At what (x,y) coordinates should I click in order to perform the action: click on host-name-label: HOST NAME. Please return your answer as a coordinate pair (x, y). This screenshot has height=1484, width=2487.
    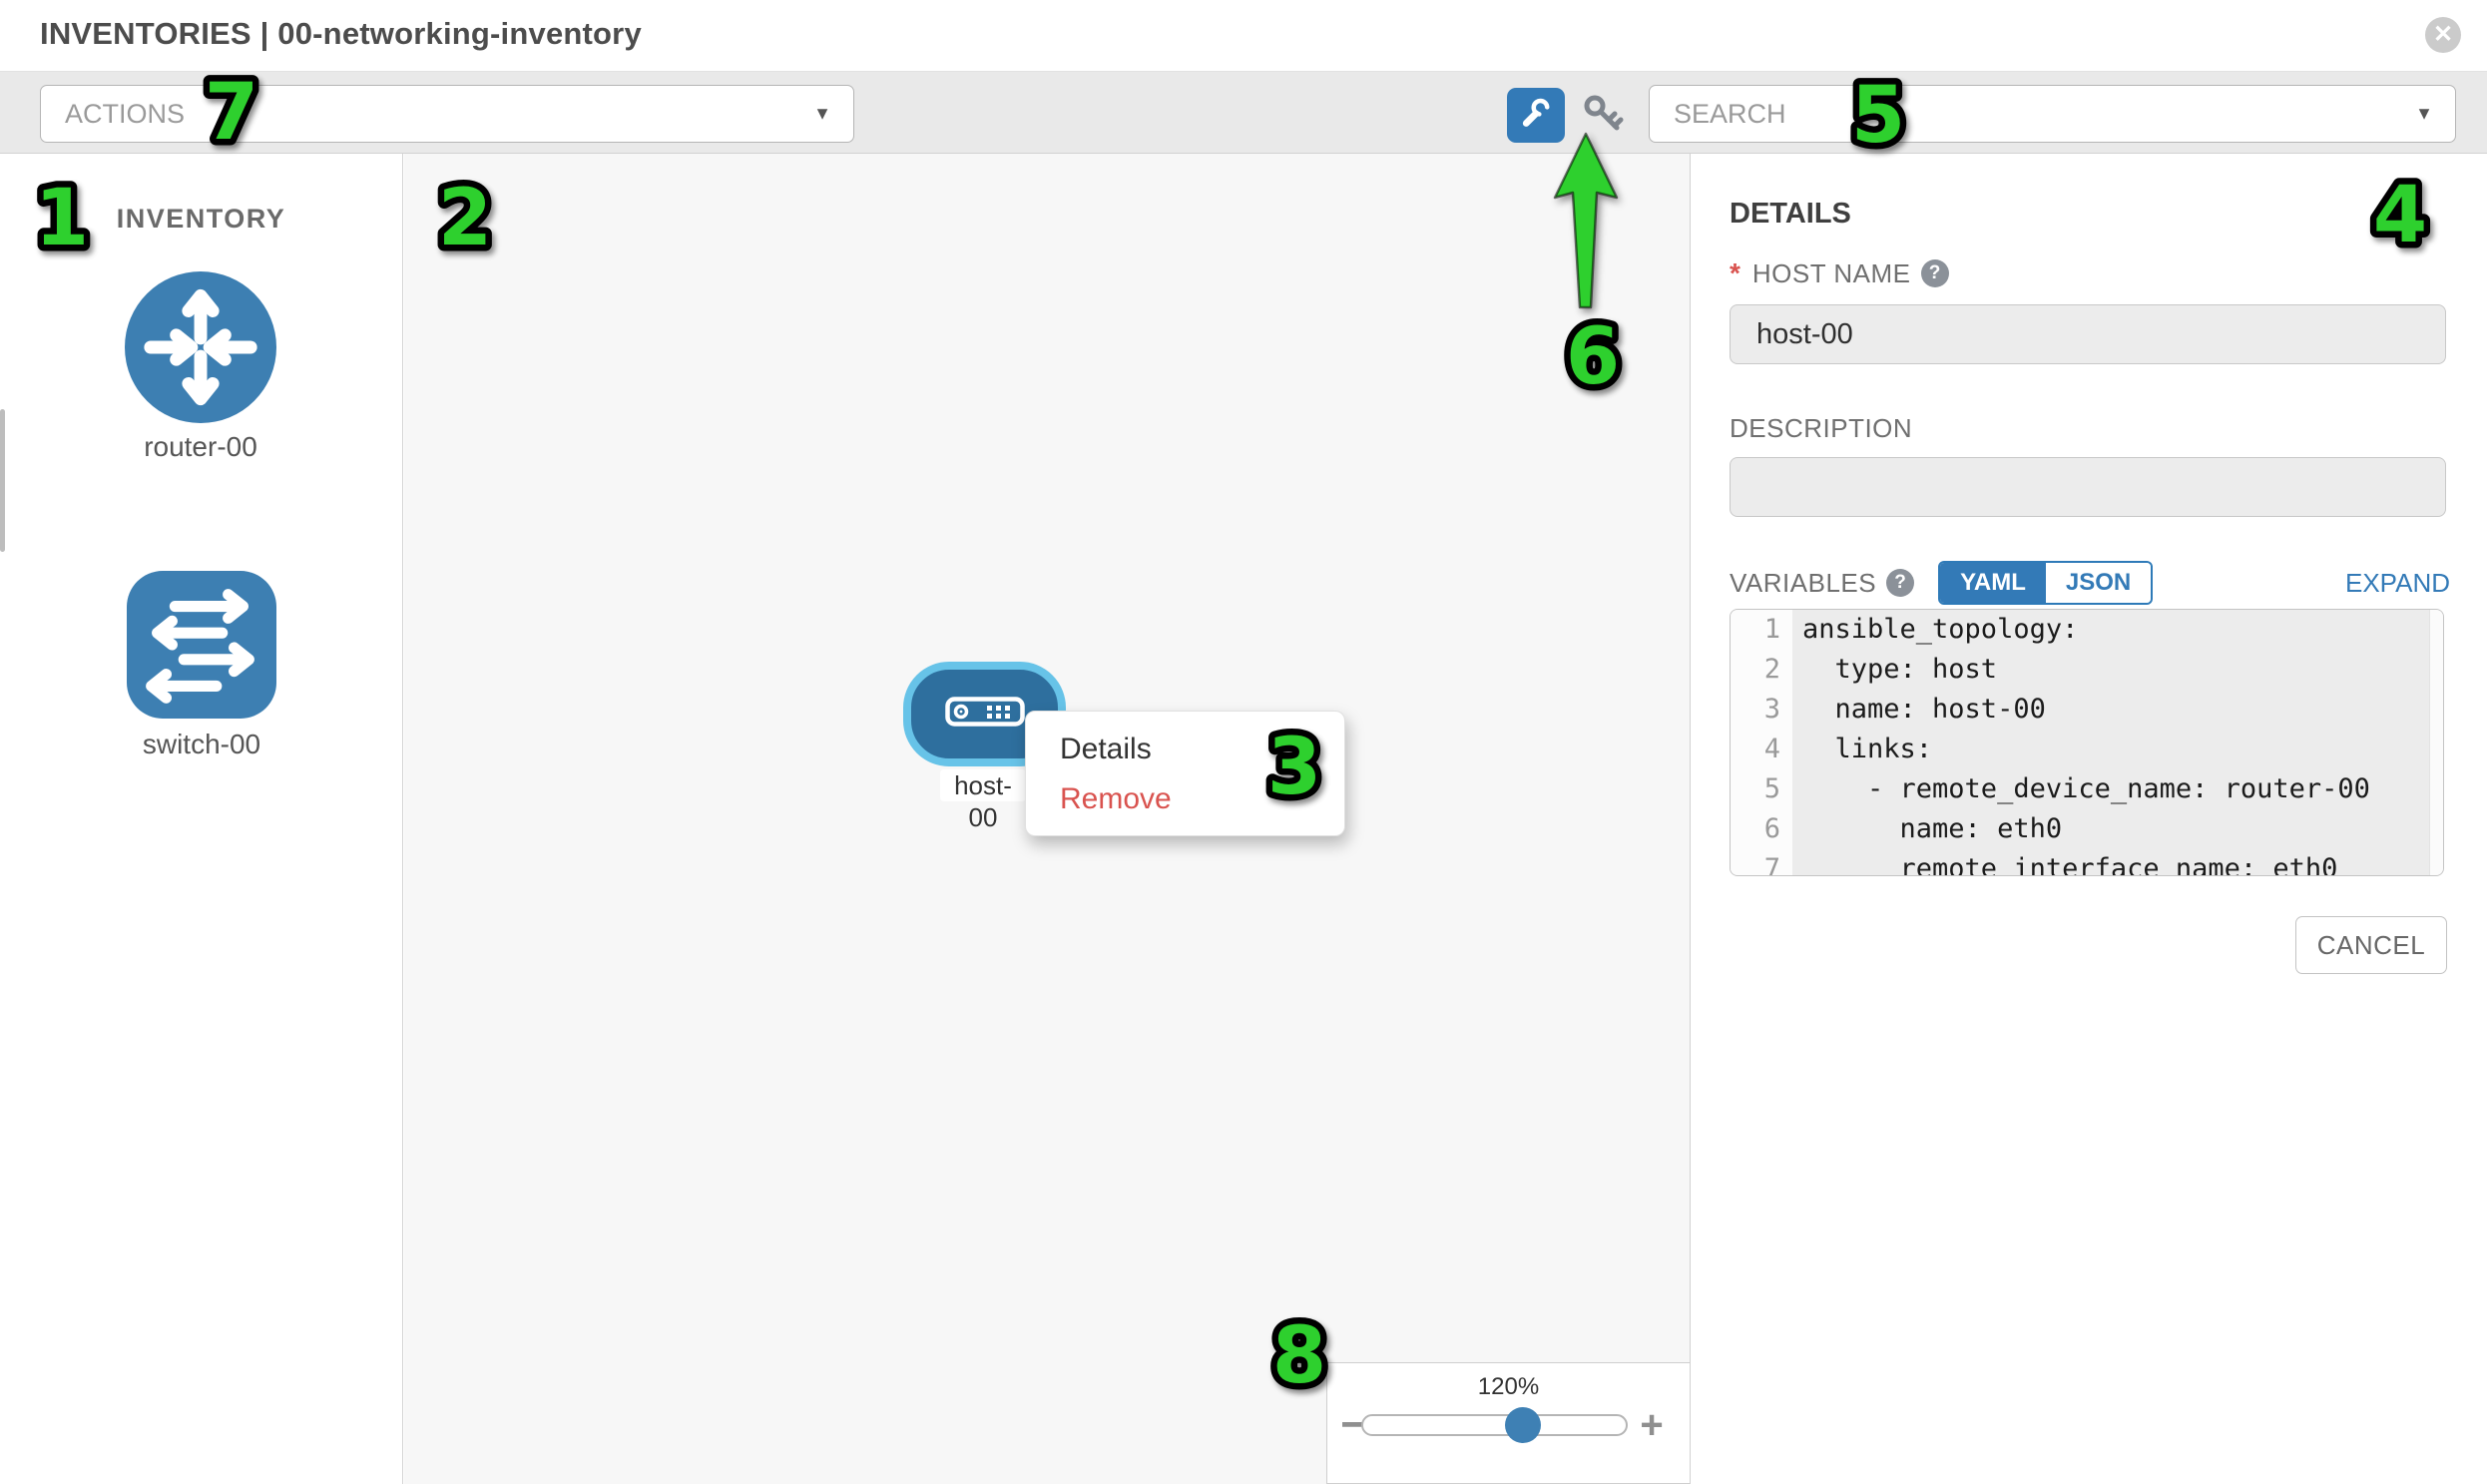
    Looking at the image, I should click on (1831, 272).